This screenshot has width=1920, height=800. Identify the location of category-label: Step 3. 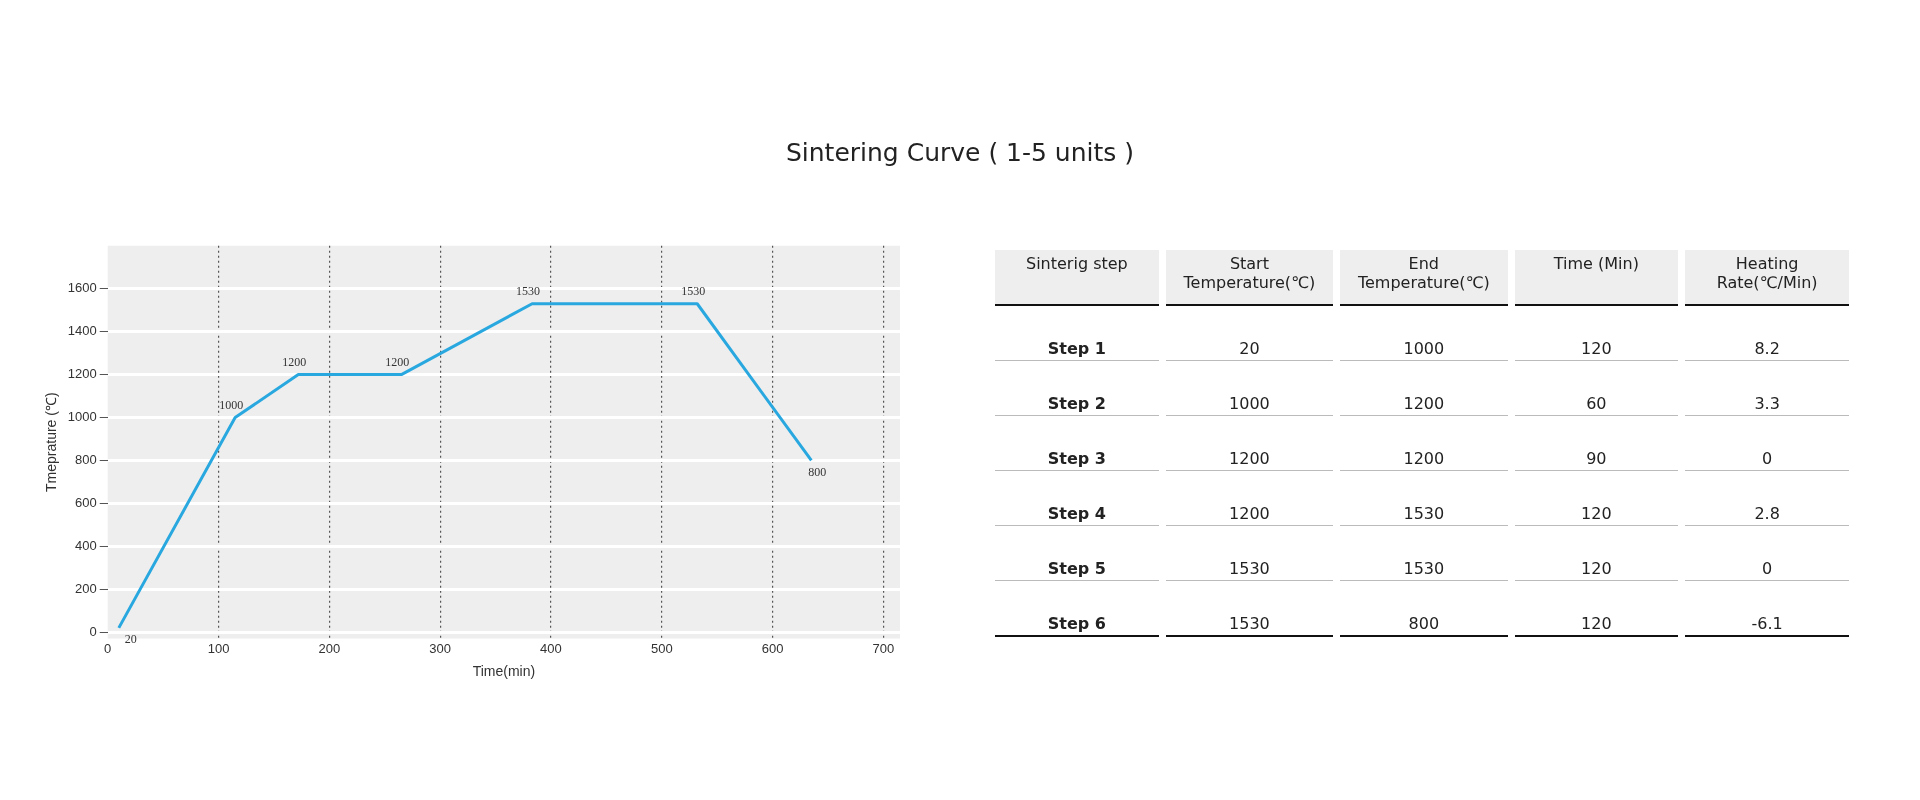
(1077, 443).